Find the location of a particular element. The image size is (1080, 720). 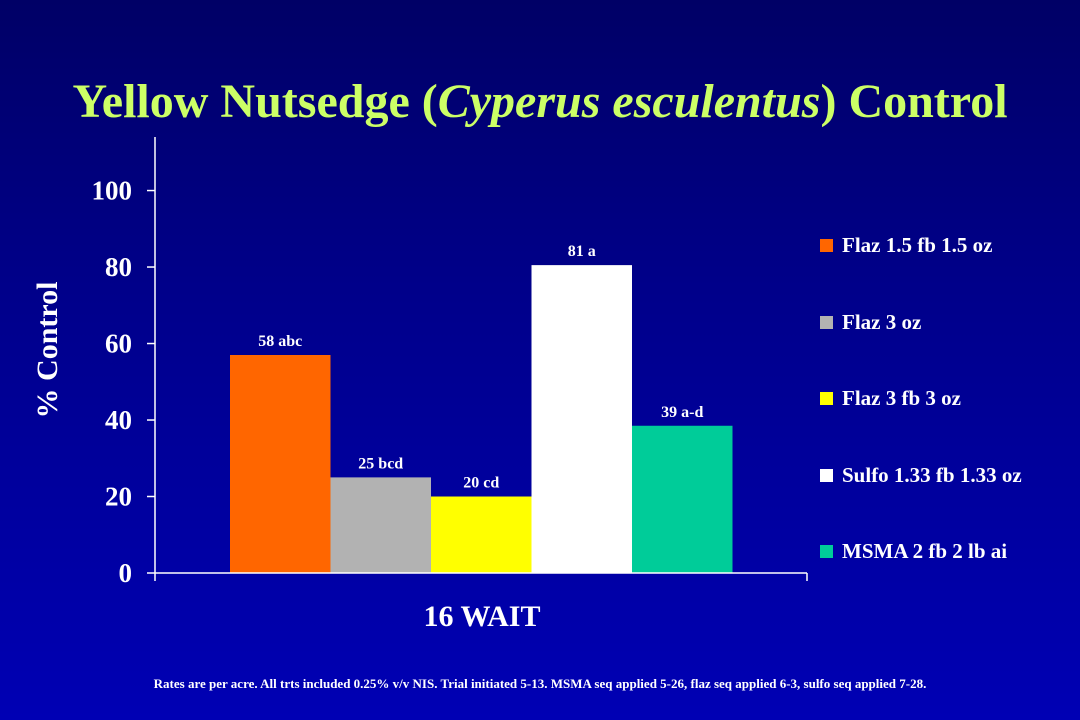

y-tick-label: 80 is located at coordinates (118, 267).